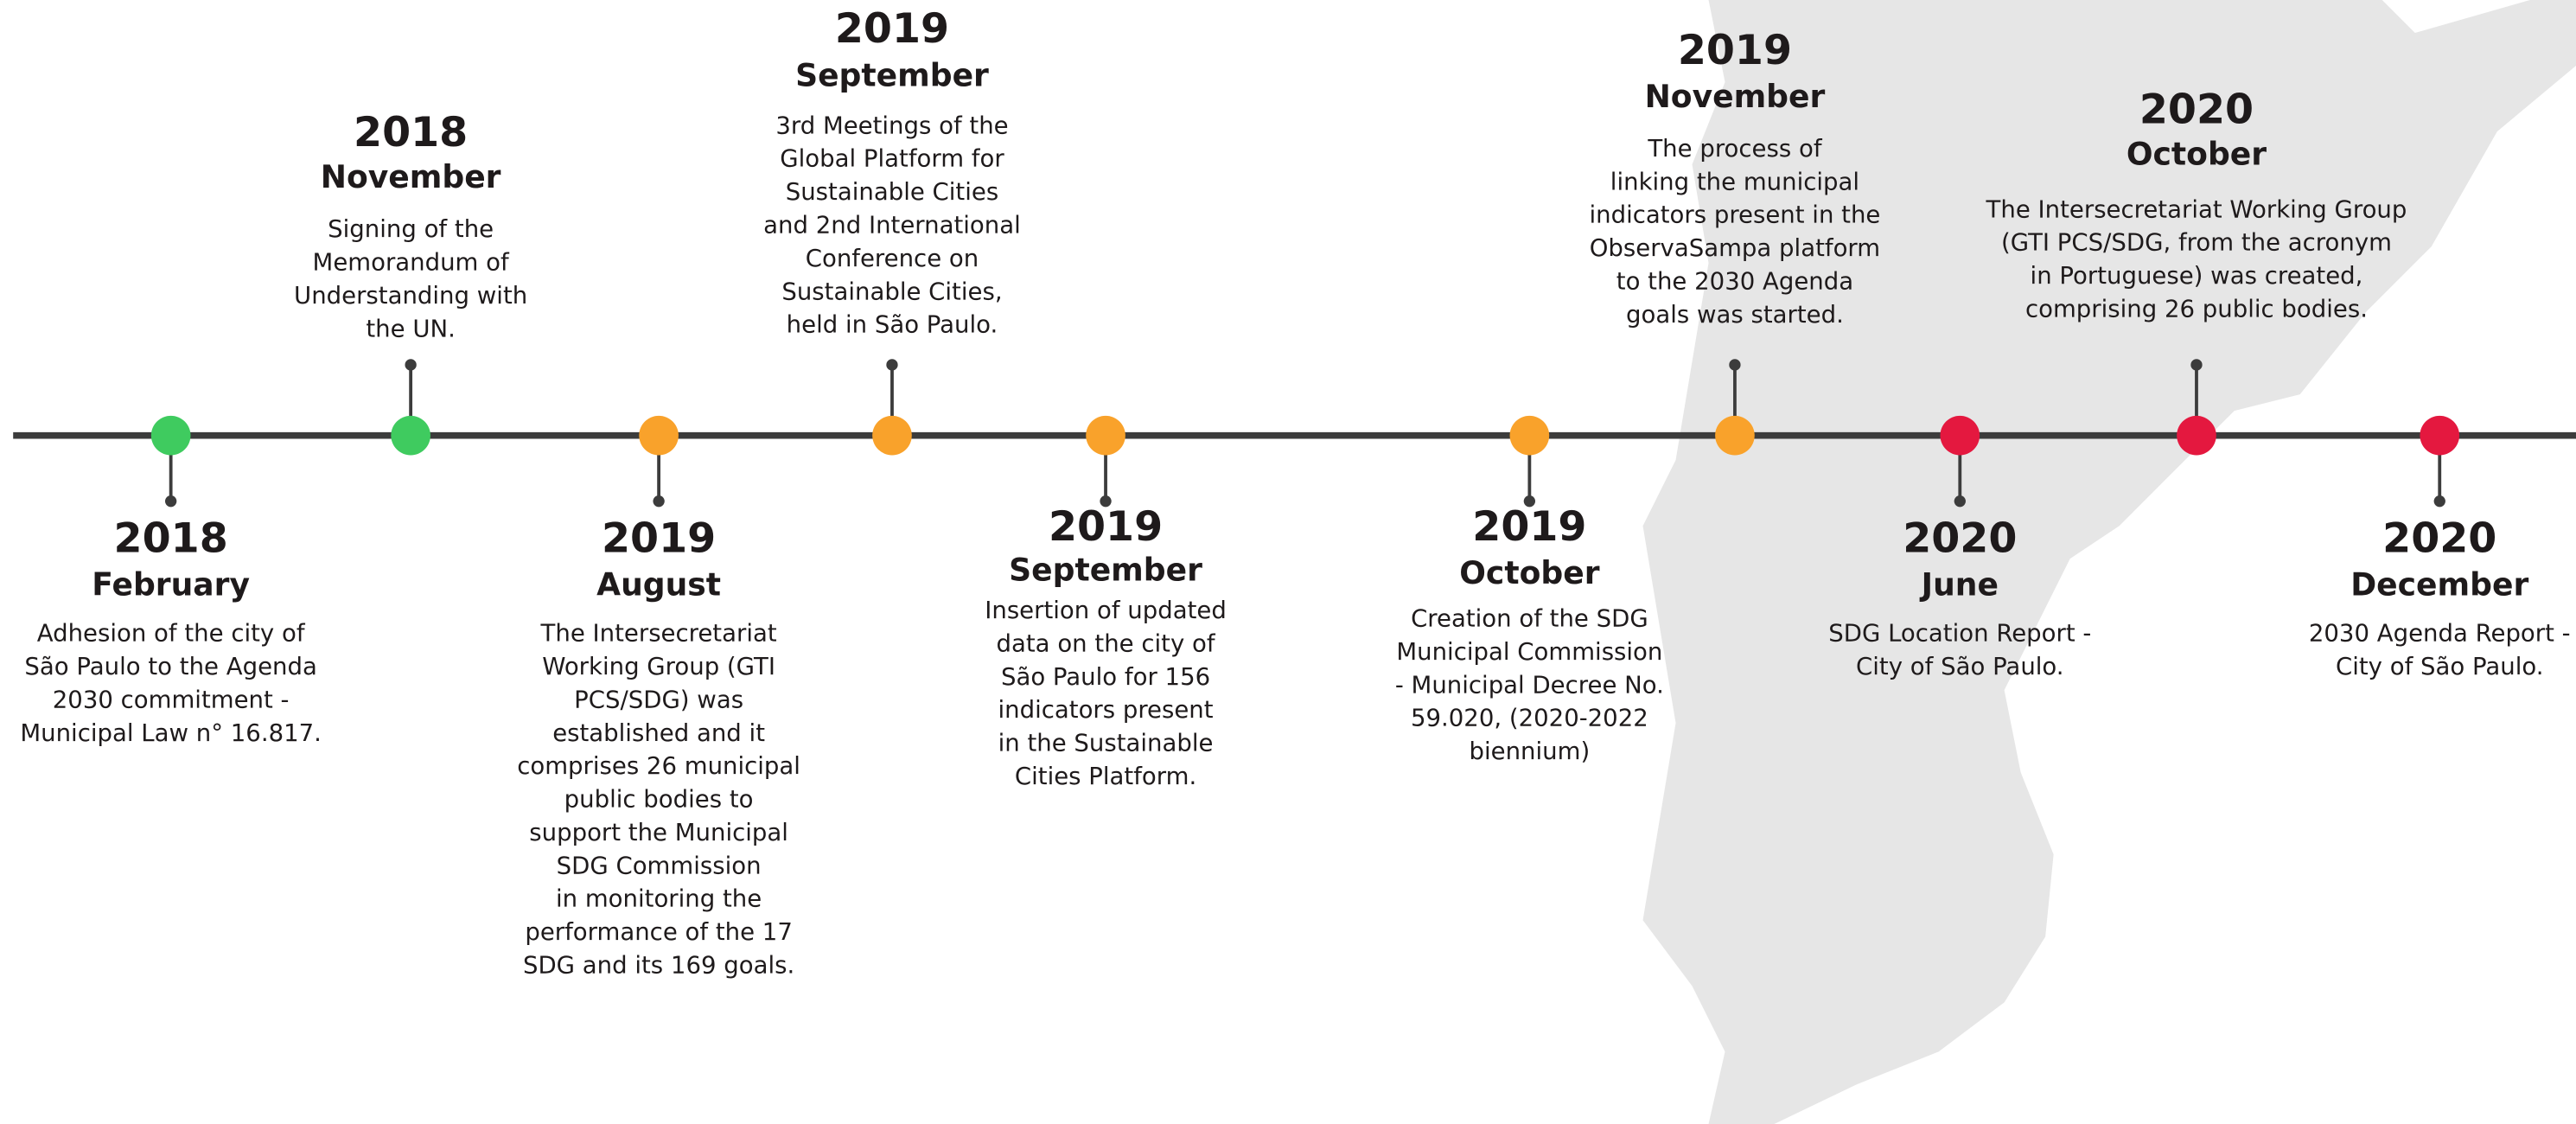 The height and width of the screenshot is (1124, 2576). What do you see at coordinates (171, 699) in the screenshot?
I see `event-text: 2030 commitment -` at bounding box center [171, 699].